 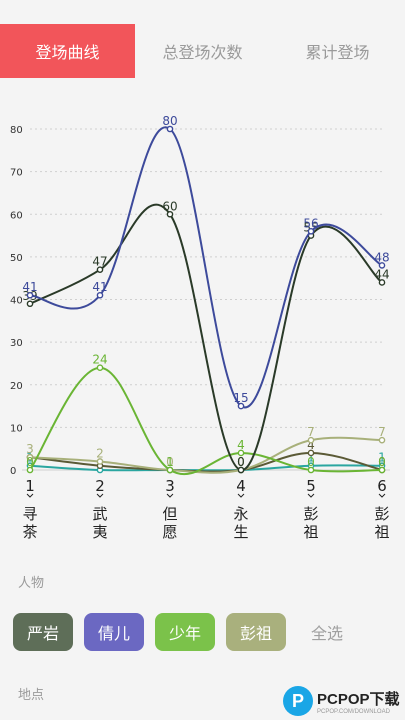 What do you see at coordinates (241, 486) in the screenshot?
I see `x-tick-label: 4` at bounding box center [241, 486].